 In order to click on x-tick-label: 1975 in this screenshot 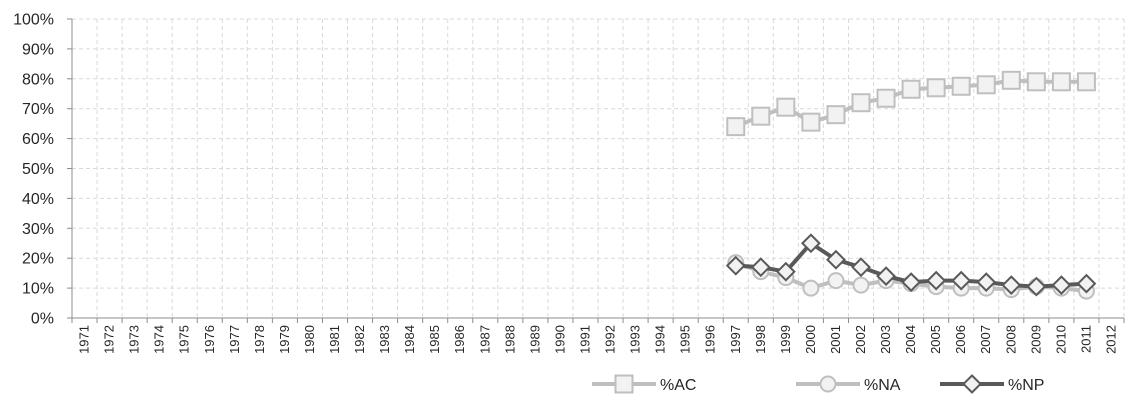, I will do `click(184, 339)`.